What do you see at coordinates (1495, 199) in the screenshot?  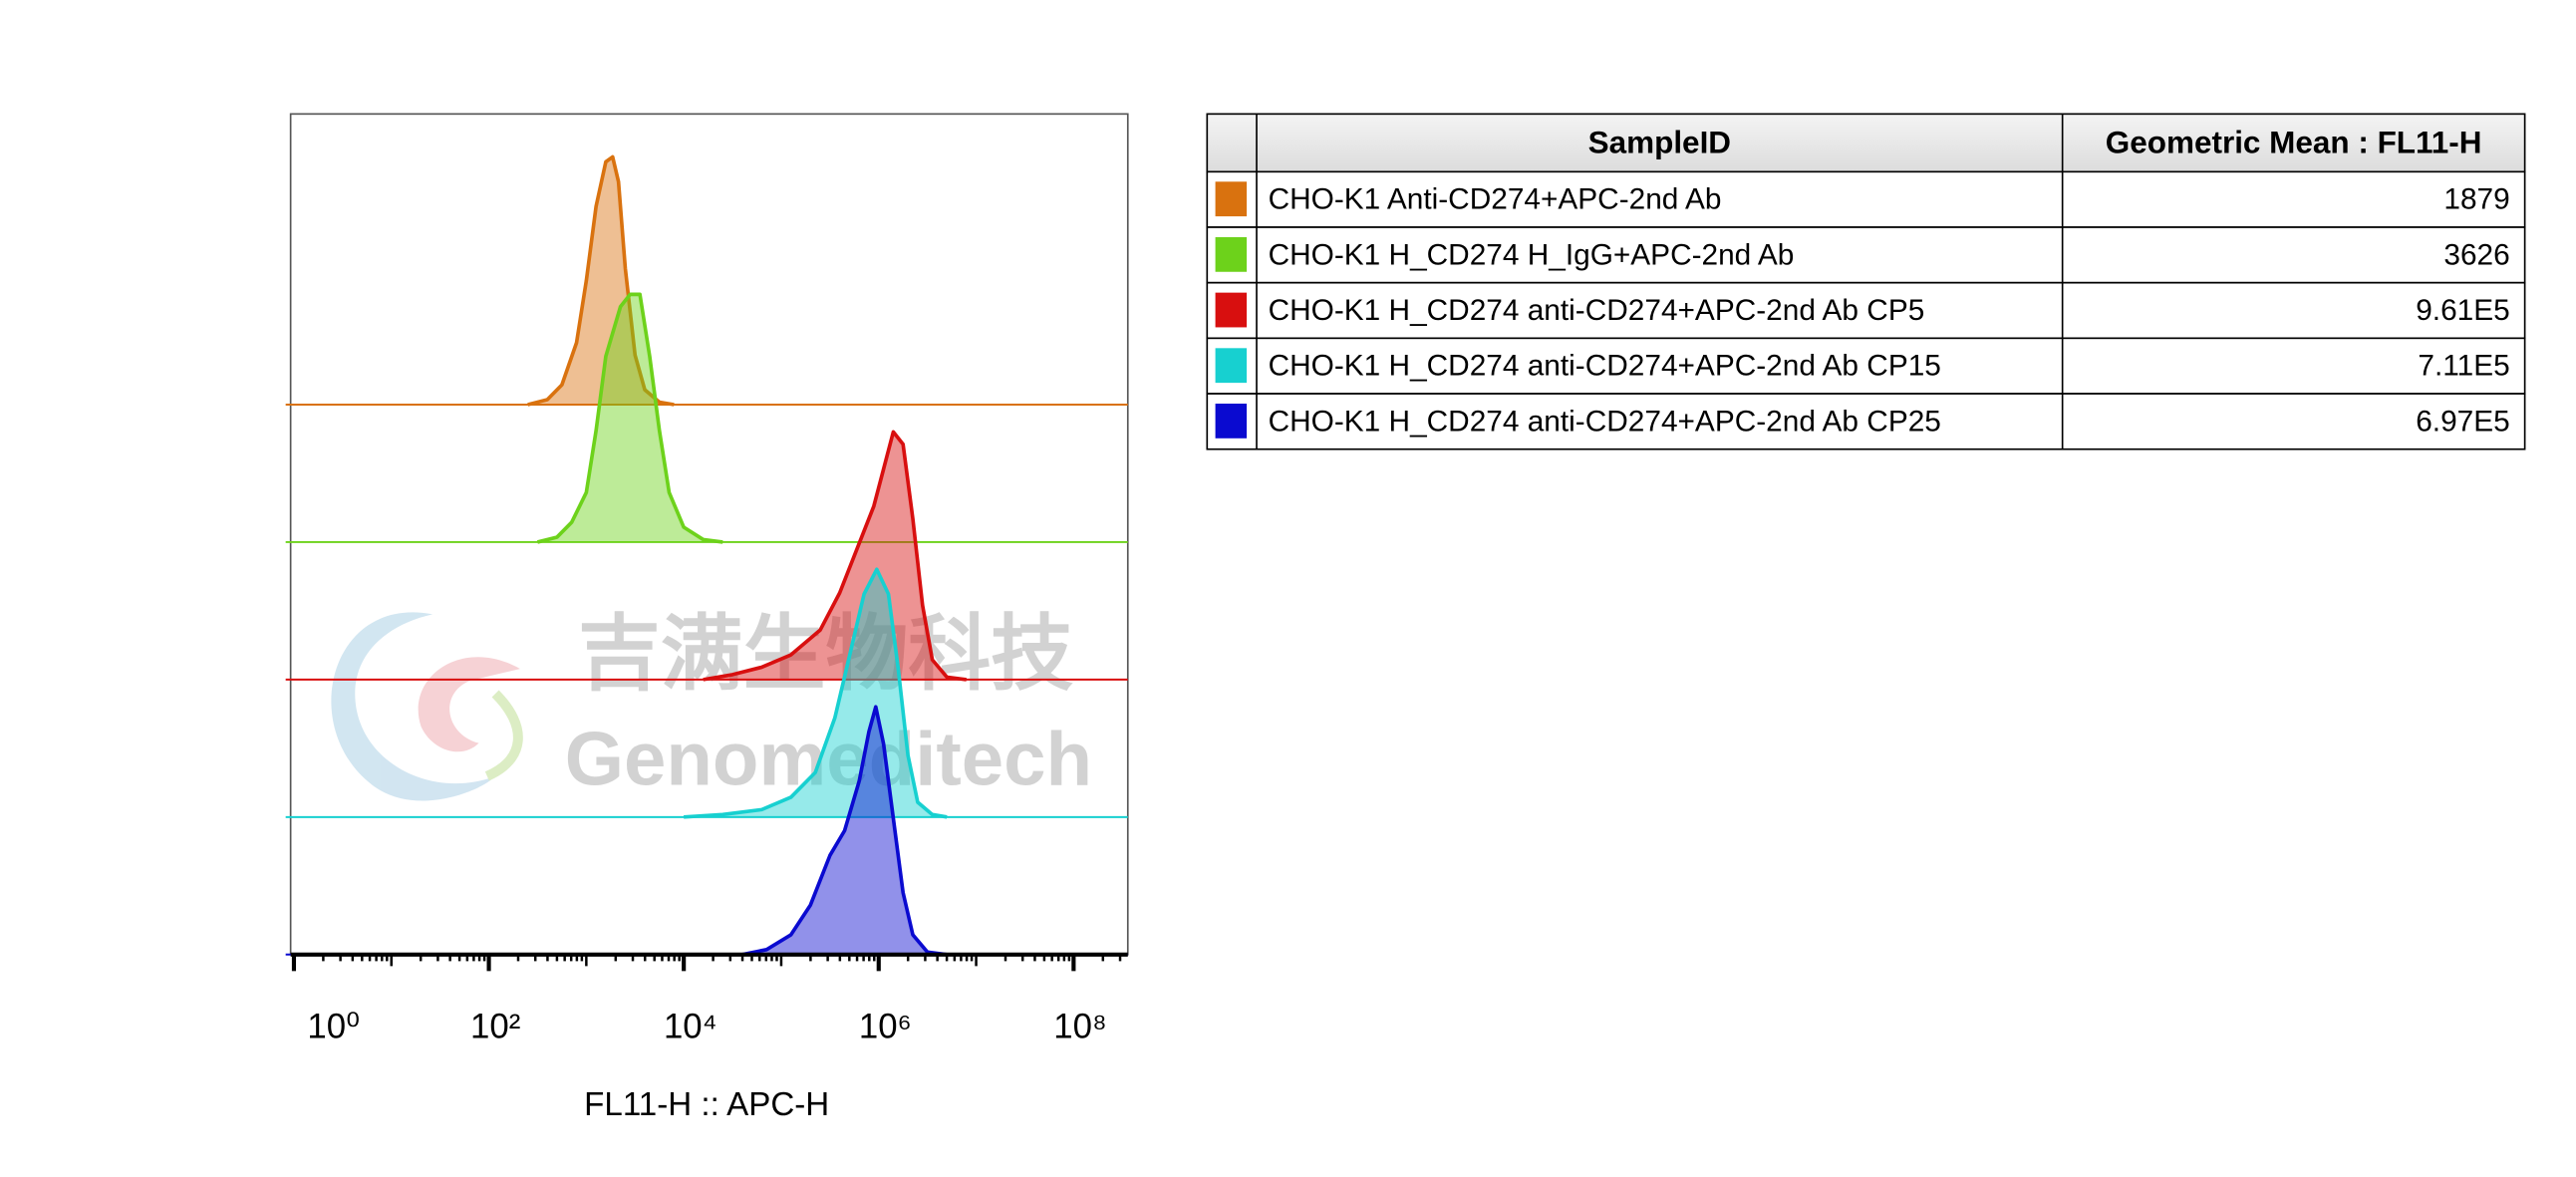 I see `legend-label: CHO-K1 Anti-CD274+APC-2nd Ab` at bounding box center [1495, 199].